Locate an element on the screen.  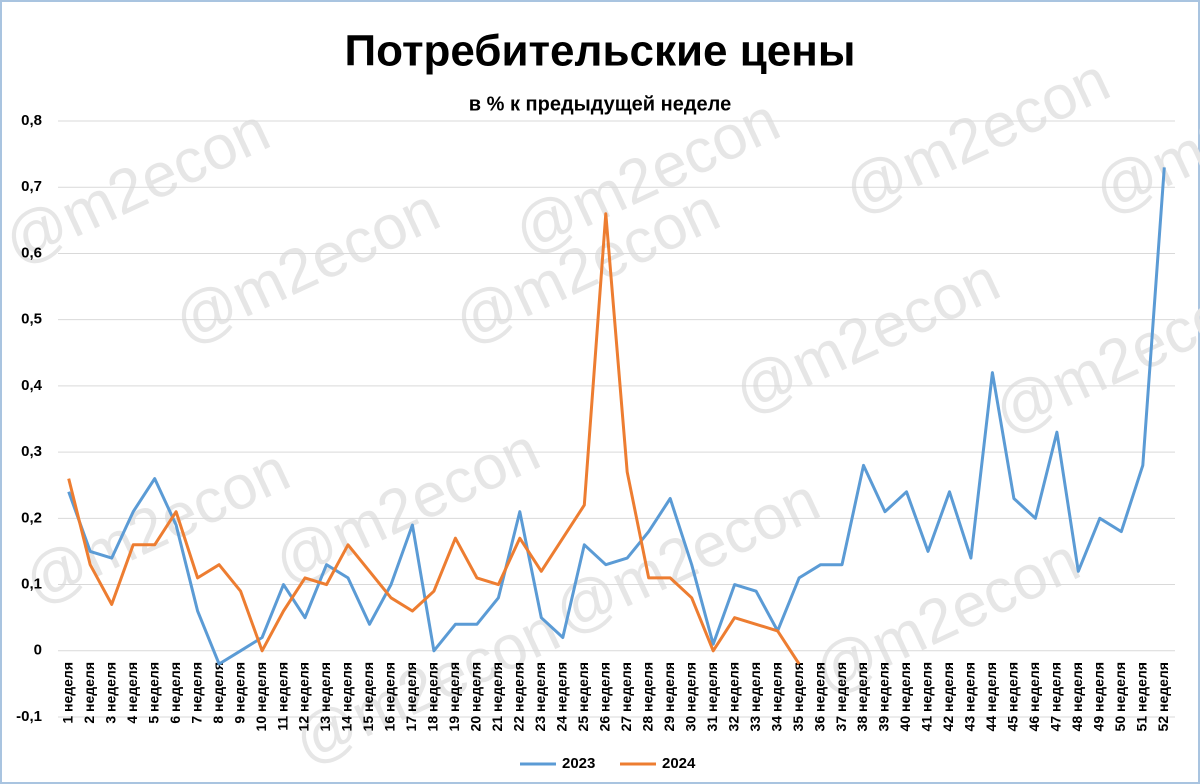
x-tick-label: 25 неделя is located at coordinates (583, 696).